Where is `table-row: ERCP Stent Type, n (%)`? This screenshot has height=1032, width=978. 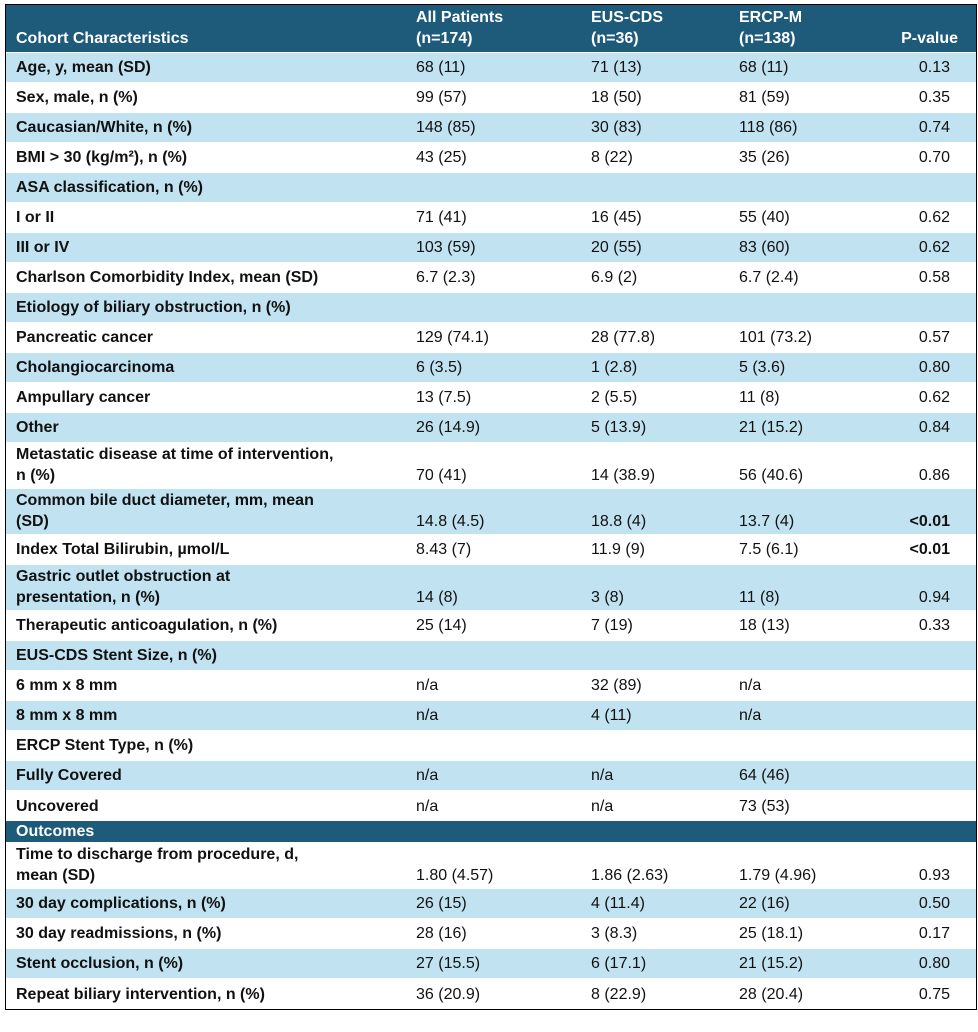 table-row: ERCP Stent Type, n (%) is located at coordinates (491, 746).